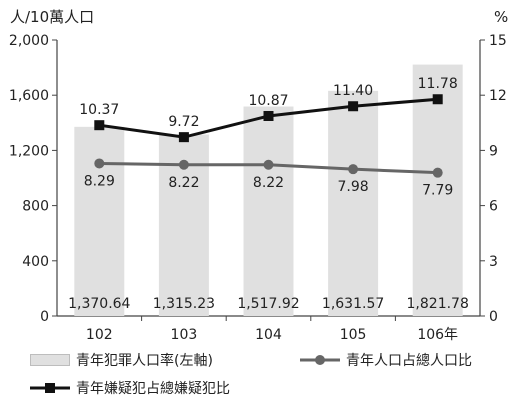  What do you see at coordinates (320, 360) in the screenshot?
I see `legend-circle-line-icon` at bounding box center [320, 360].